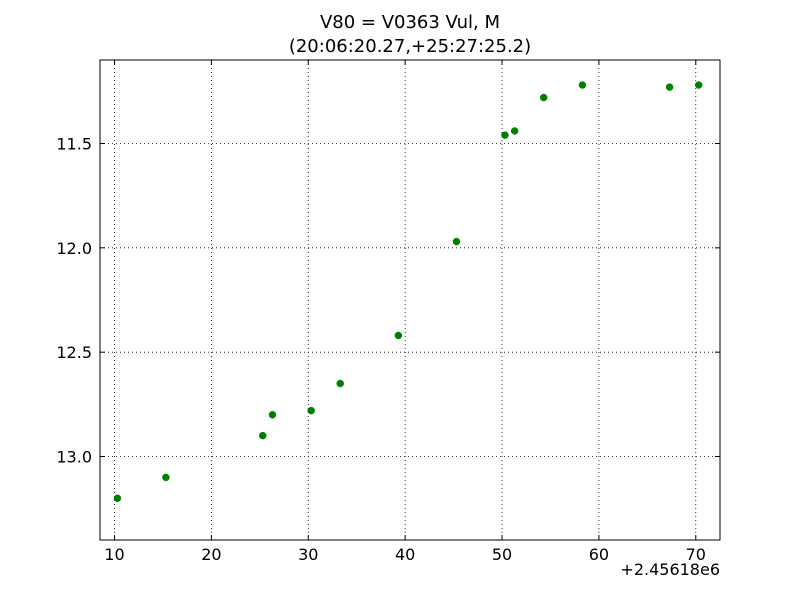 The image size is (800, 604). Describe the element at coordinates (410, 46) in the screenshot. I see `chart-subtitle: (20:06:20.27,+25:27:25.2)` at that location.